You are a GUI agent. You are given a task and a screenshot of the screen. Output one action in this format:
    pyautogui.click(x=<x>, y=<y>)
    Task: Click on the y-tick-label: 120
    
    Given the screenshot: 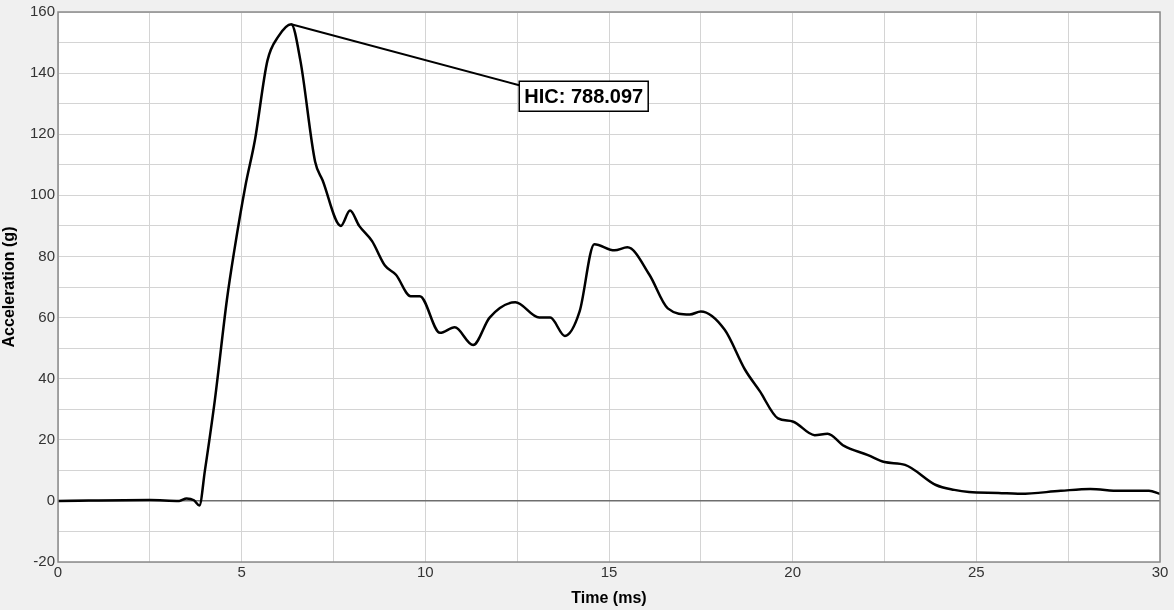 What is the action you would take?
    pyautogui.click(x=42, y=133)
    